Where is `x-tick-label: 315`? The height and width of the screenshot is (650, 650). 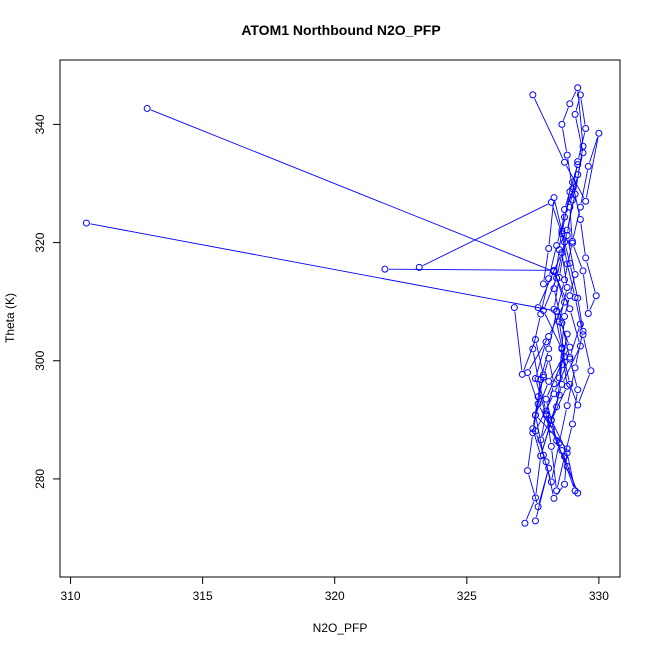
x-tick-label: 315 is located at coordinates (203, 596).